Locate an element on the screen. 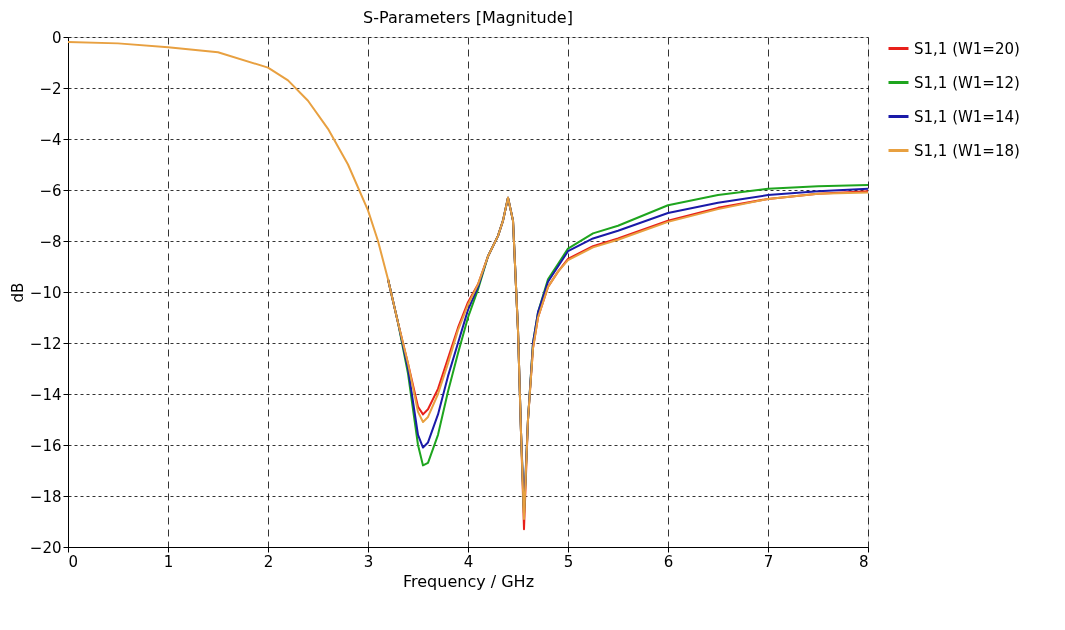 This screenshot has width=1065, height=630. legend-label: S1,1 (W1=20) is located at coordinates (967, 48).